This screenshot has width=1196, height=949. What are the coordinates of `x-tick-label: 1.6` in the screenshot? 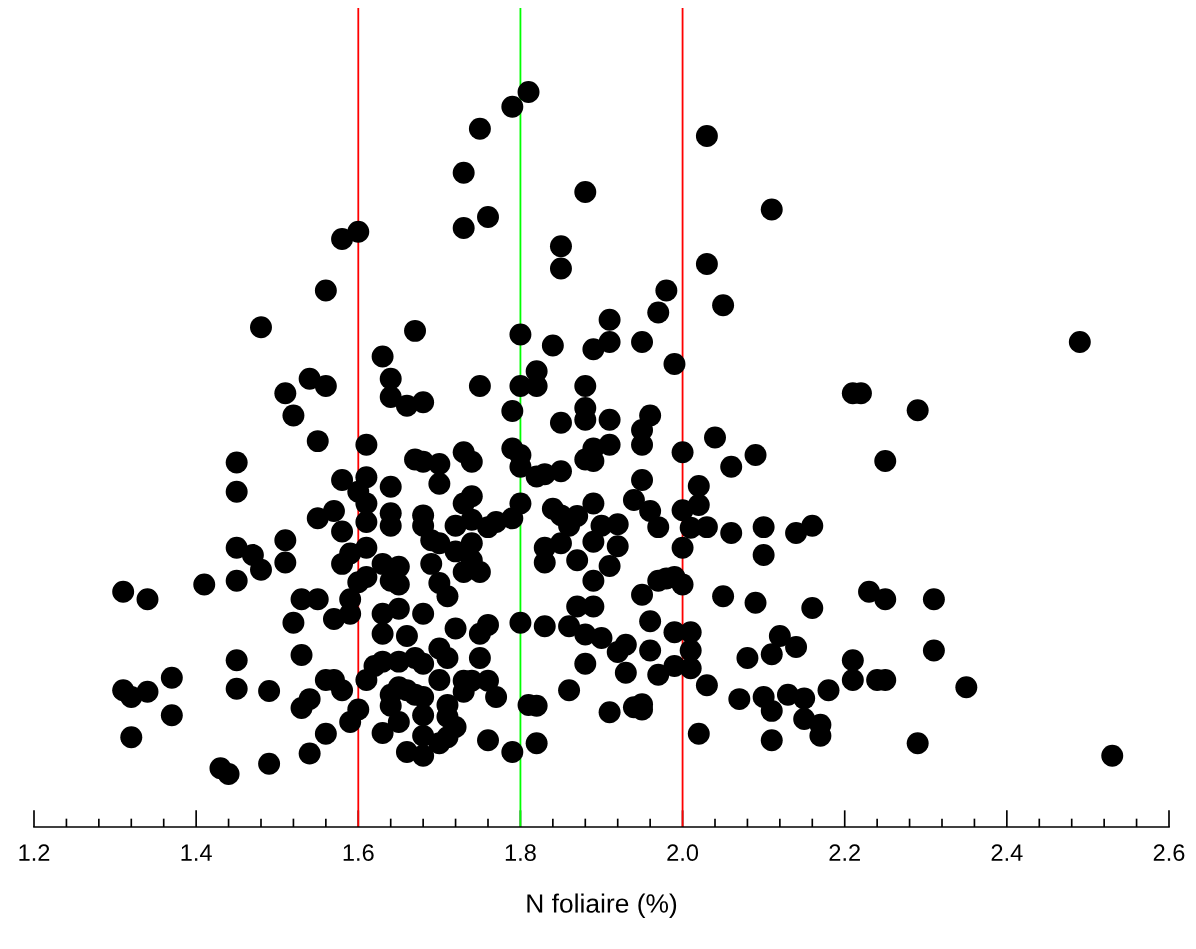 It's located at (358, 853).